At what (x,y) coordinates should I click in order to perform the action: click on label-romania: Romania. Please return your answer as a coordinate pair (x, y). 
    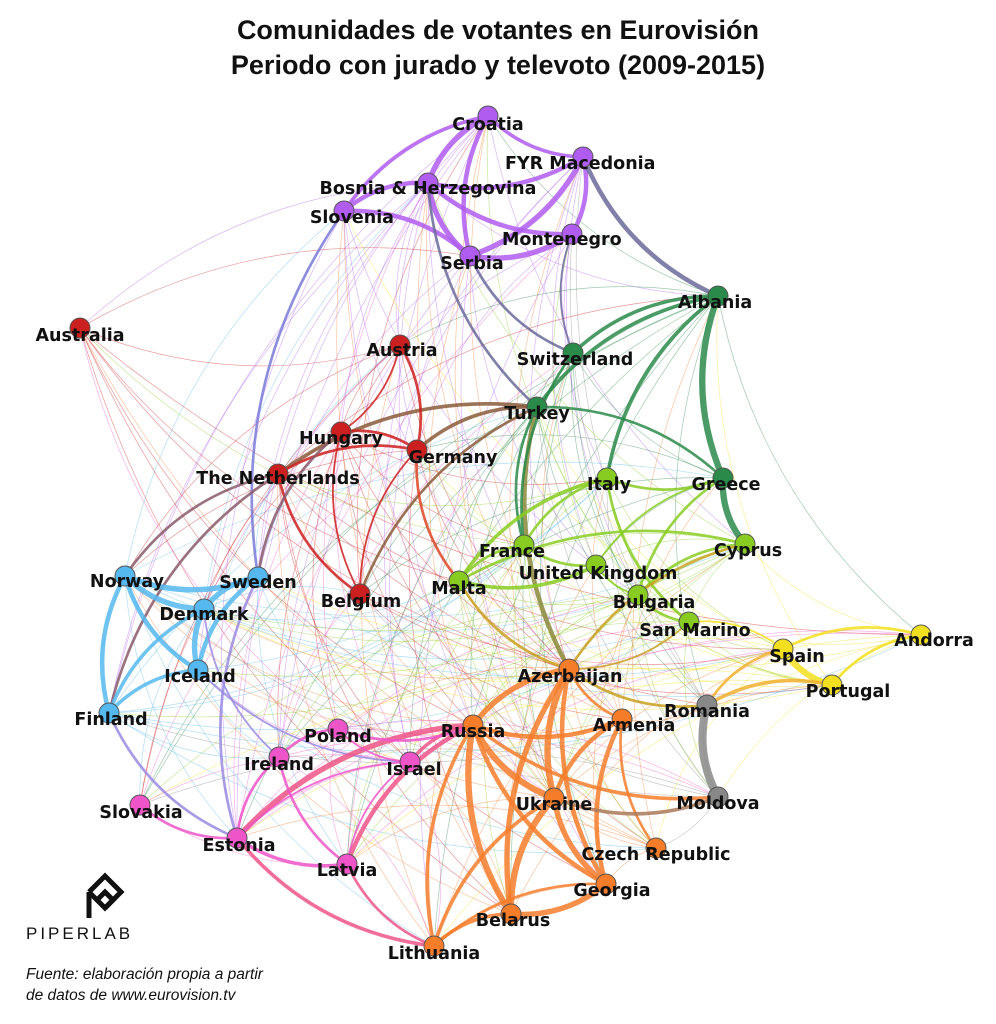
    Looking at the image, I should click on (707, 712).